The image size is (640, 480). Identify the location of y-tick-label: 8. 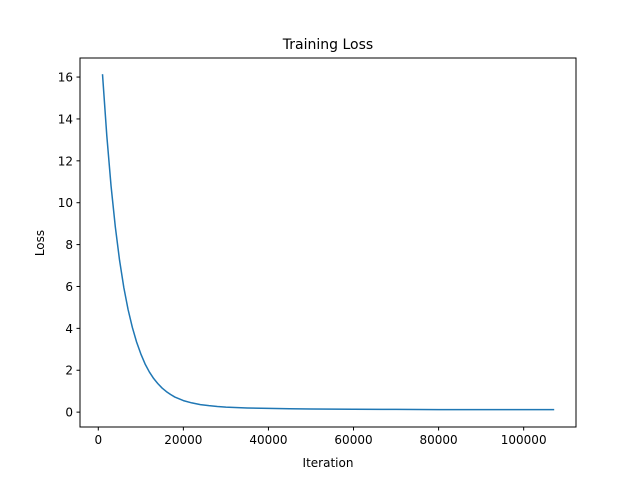
(69, 245).